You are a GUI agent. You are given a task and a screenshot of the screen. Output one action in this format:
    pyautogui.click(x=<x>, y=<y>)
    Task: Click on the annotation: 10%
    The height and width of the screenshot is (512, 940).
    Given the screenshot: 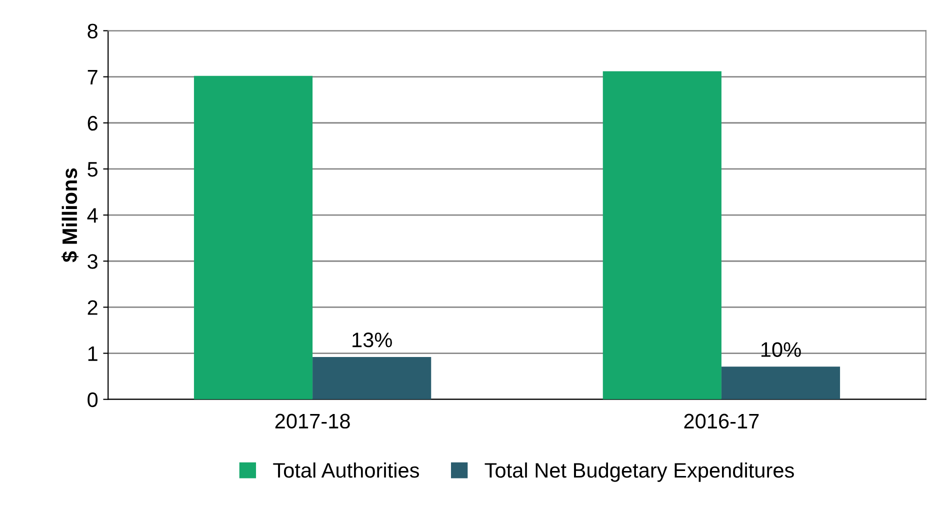 What is the action you would take?
    pyautogui.click(x=781, y=349)
    